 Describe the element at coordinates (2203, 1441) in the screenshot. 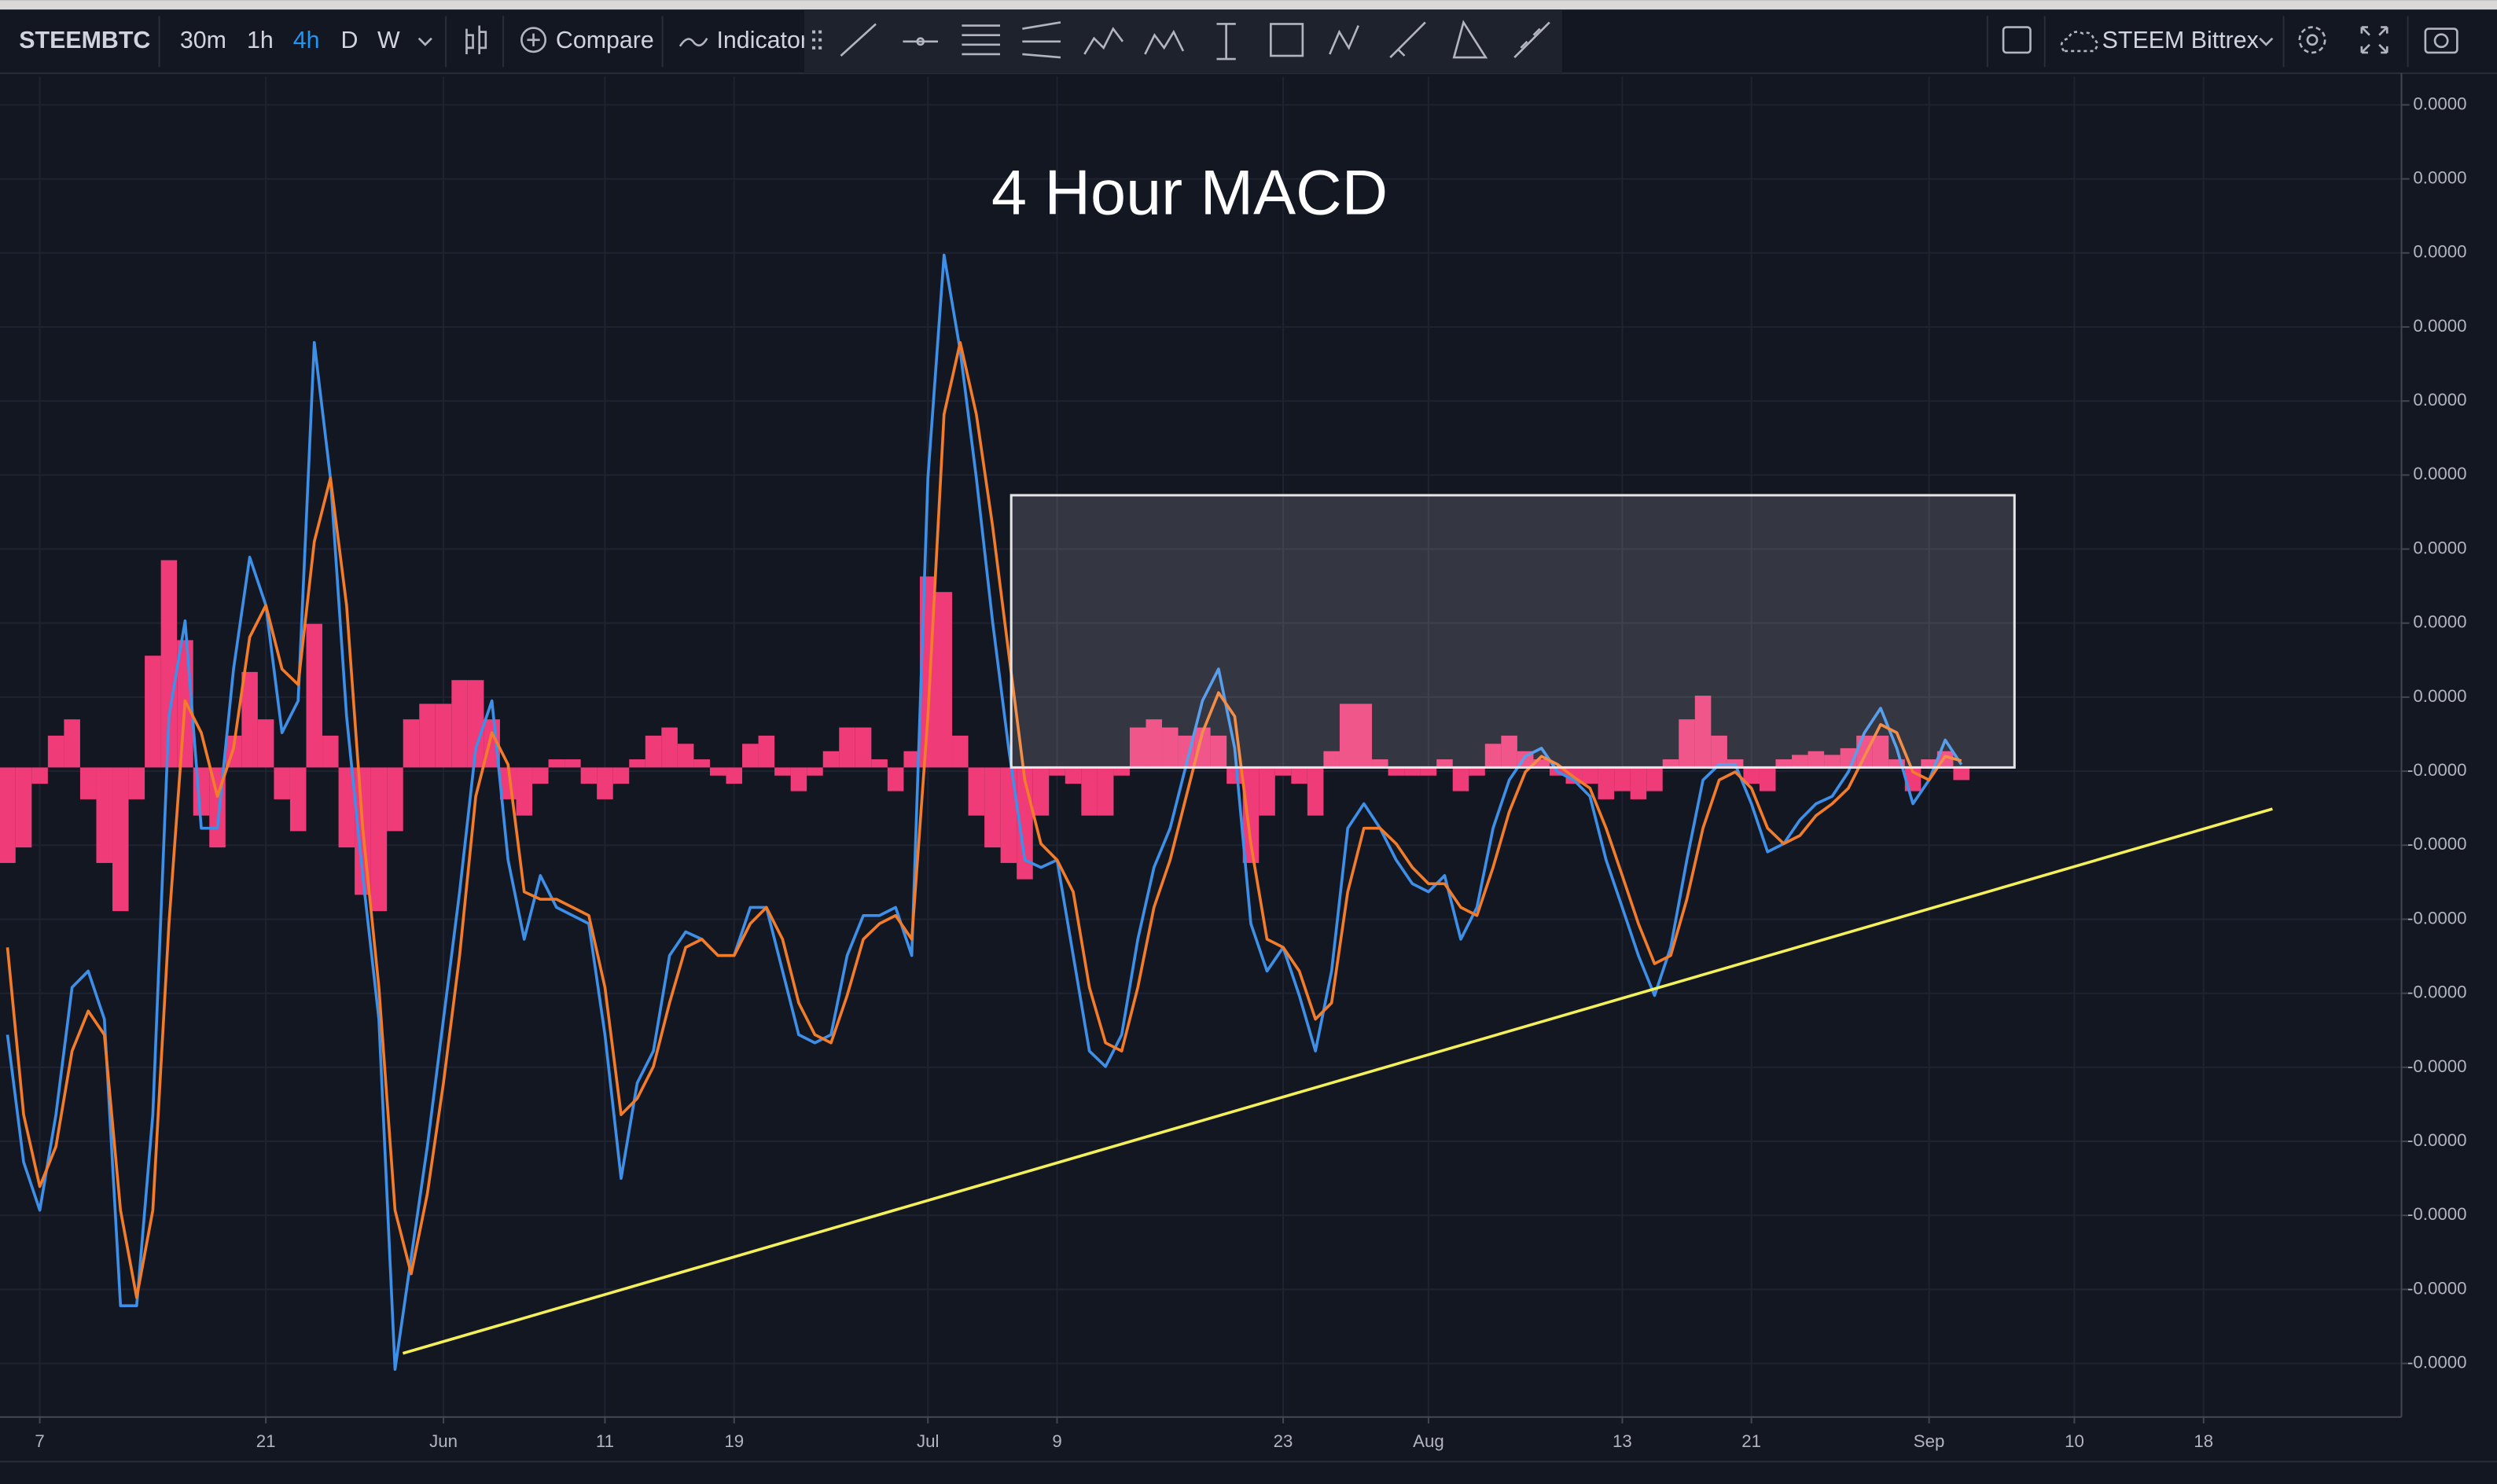

I see `x-tick-label: 18` at that location.